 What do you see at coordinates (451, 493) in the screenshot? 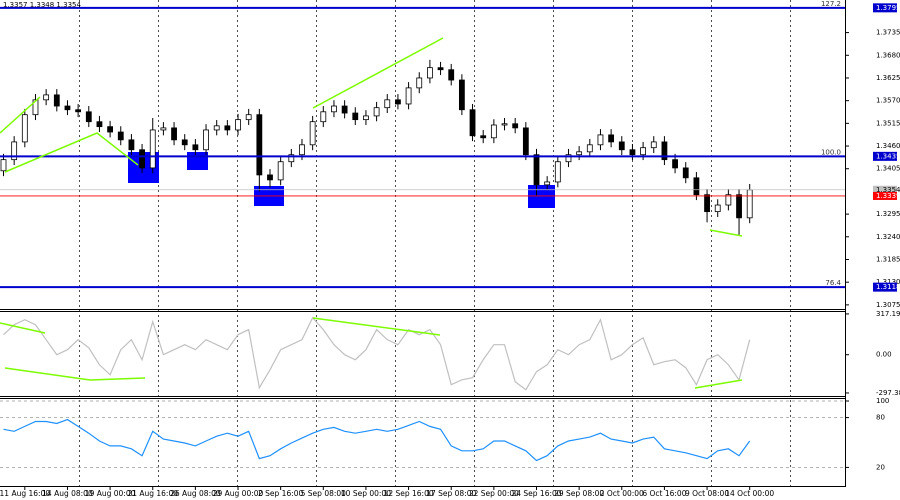
I see `x-tick-label: 17 Sep 08:00` at bounding box center [451, 493].